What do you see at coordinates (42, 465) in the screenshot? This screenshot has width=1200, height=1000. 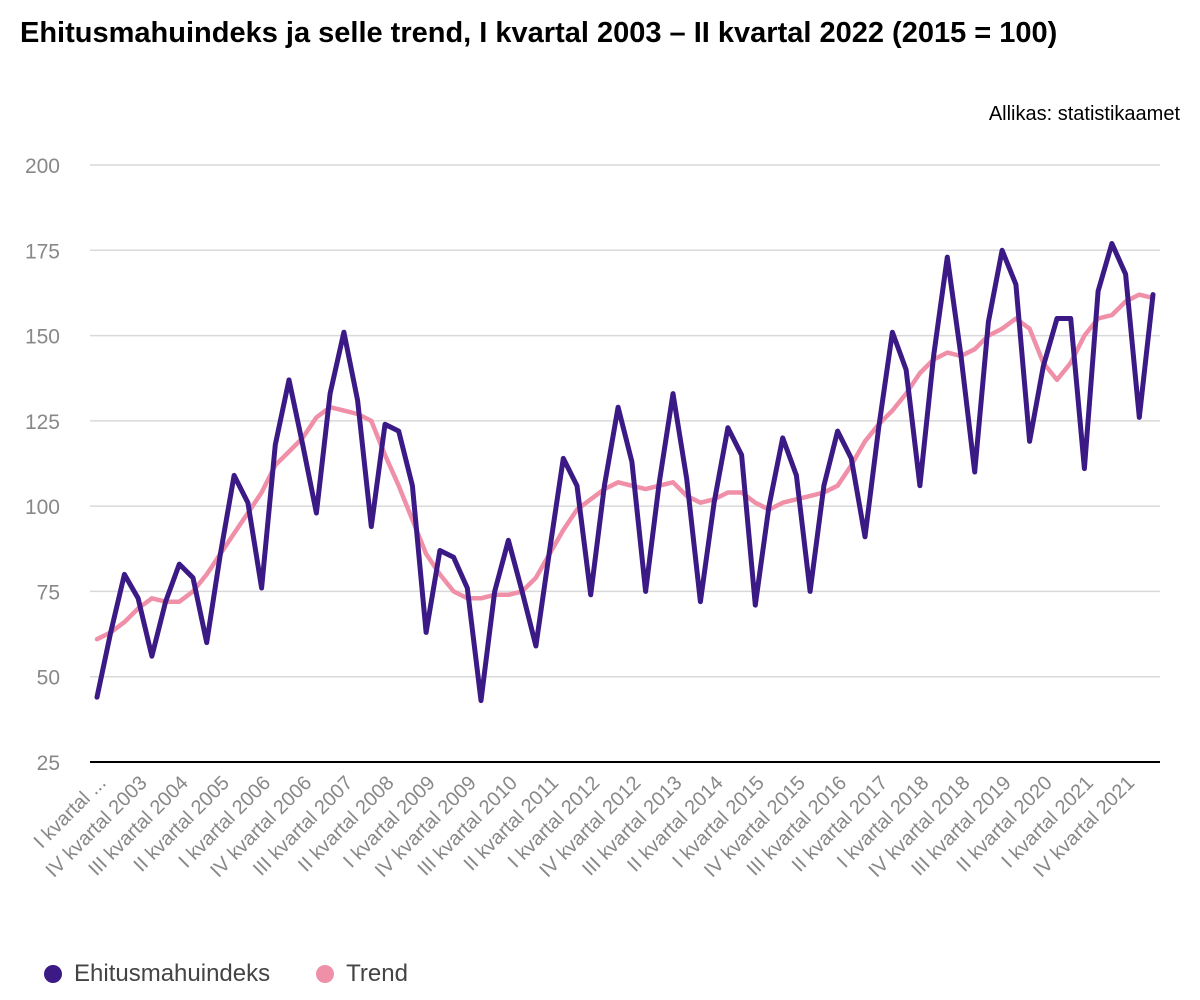 I see `y-axis-ticks: 25 50 75 100 125 150 175 200` at bounding box center [42, 465].